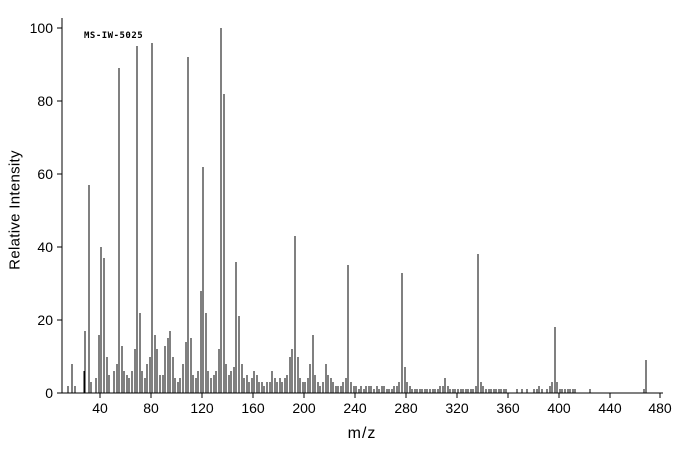 The height and width of the screenshot is (455, 676). I want to click on x-tick-label: 360, so click(508, 408).